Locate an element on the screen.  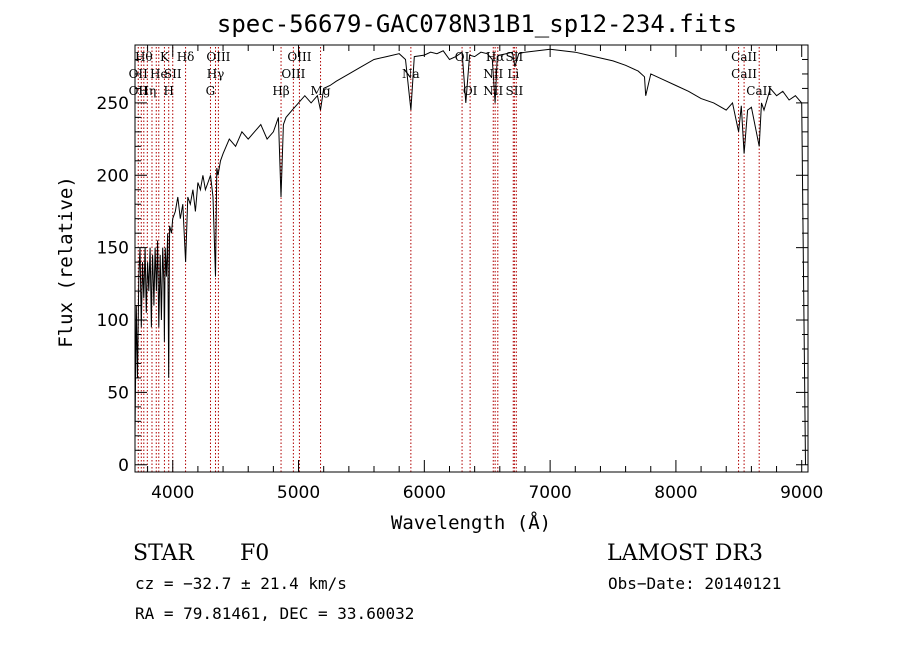
line-label: OII is located at coordinates (139, 91).